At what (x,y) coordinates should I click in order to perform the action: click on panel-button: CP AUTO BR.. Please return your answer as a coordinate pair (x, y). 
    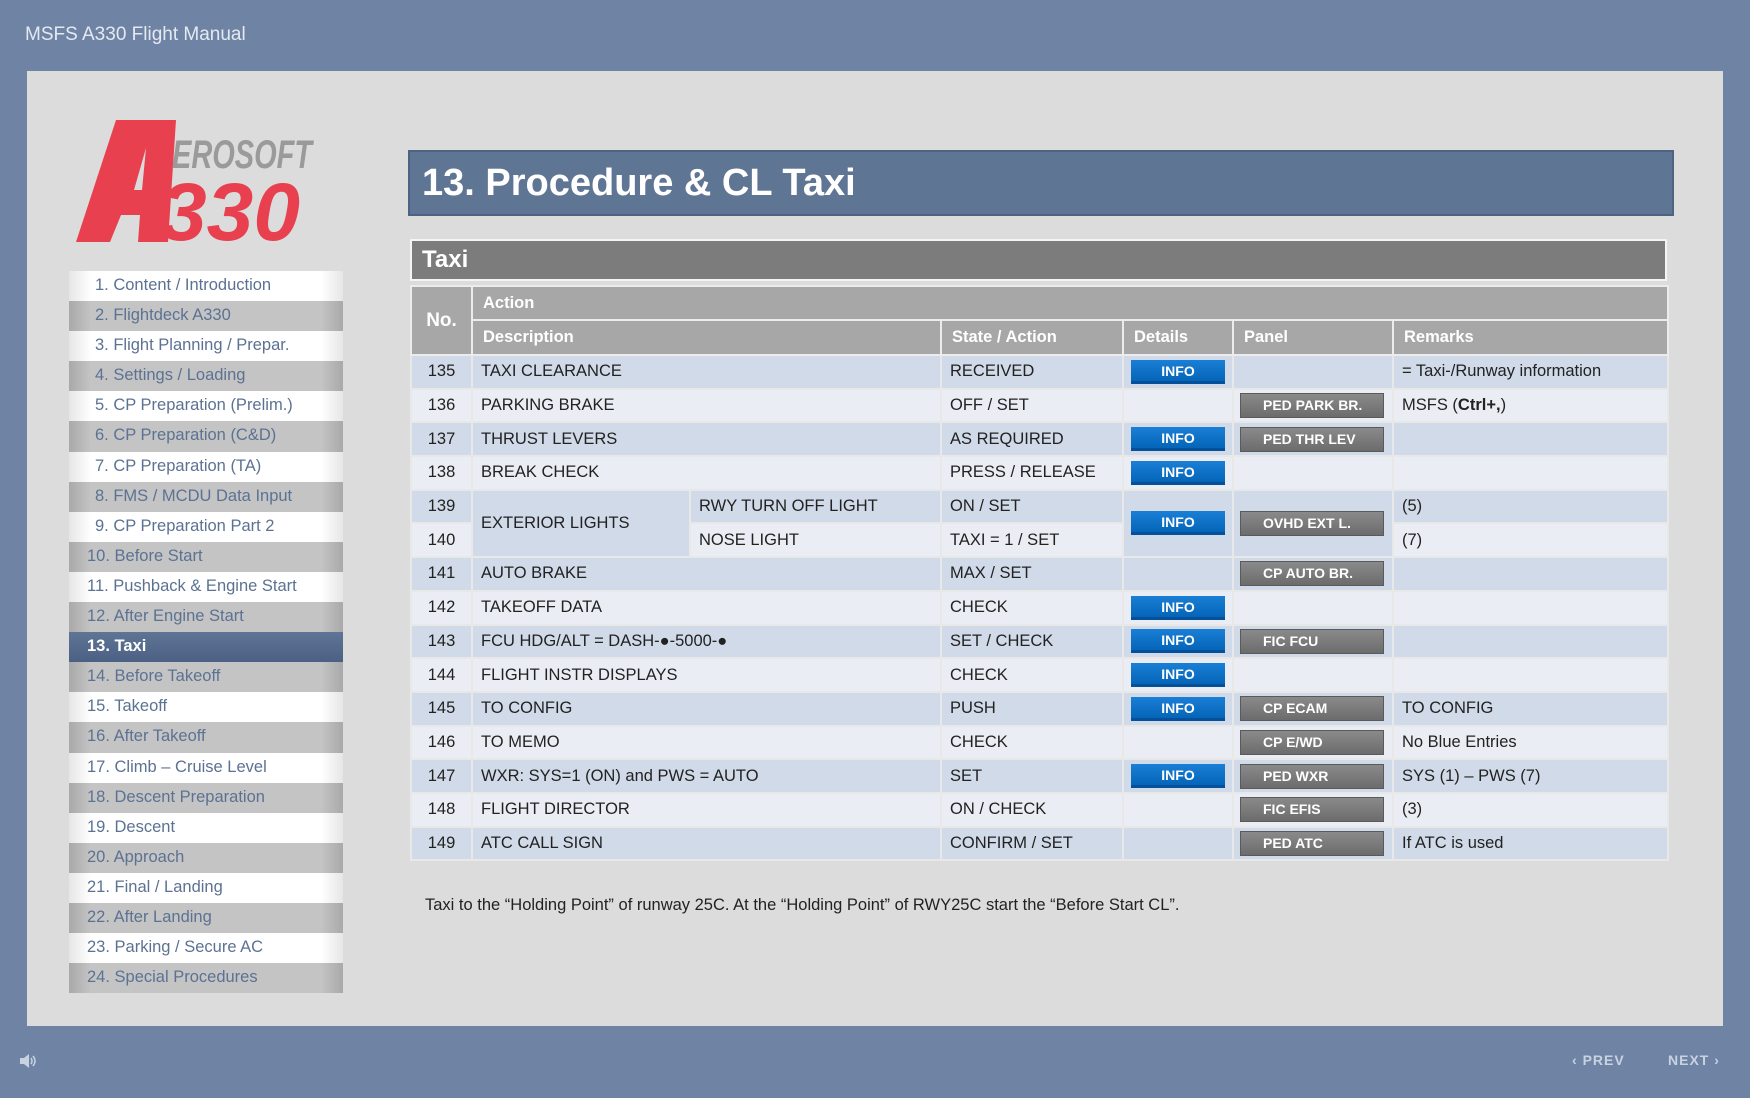
    Looking at the image, I should click on (1312, 574).